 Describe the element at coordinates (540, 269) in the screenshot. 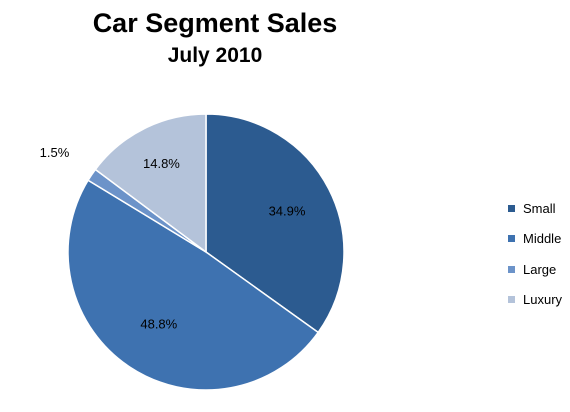

I see `legend-label: Large` at that location.